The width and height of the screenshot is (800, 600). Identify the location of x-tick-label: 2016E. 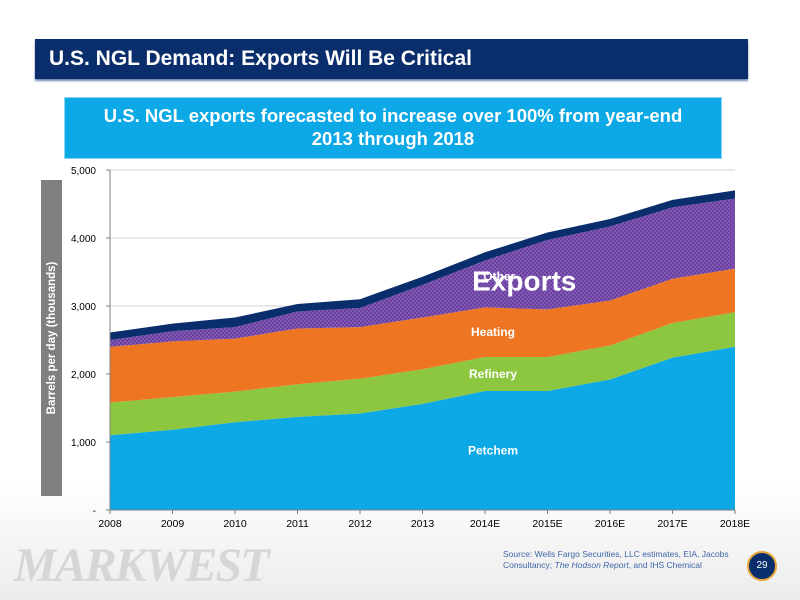
(610, 524).